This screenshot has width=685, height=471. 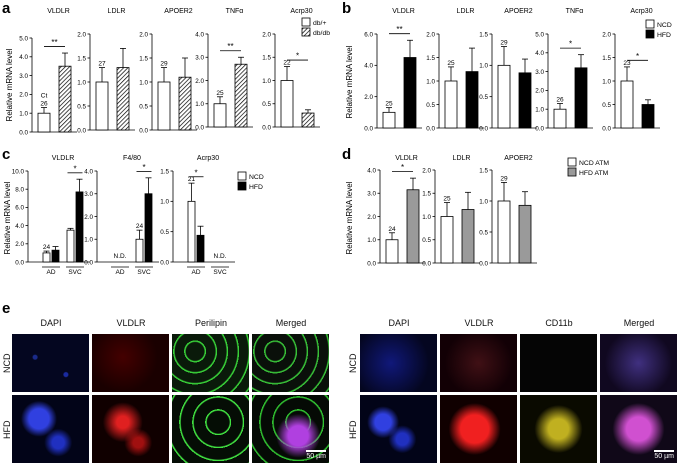 I want to click on ct-prefix-label: Ct, so click(x=44, y=96).